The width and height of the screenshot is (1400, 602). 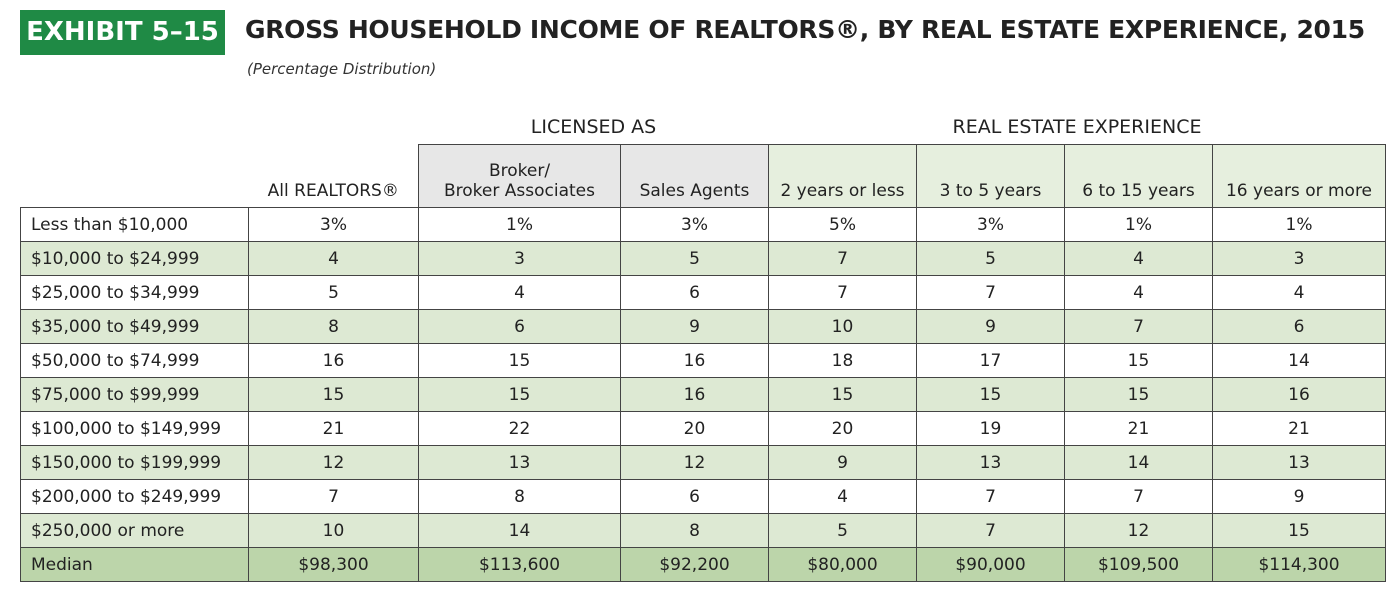 What do you see at coordinates (134, 394) in the screenshot?
I see `row-label: $75,000 to $99,999` at bounding box center [134, 394].